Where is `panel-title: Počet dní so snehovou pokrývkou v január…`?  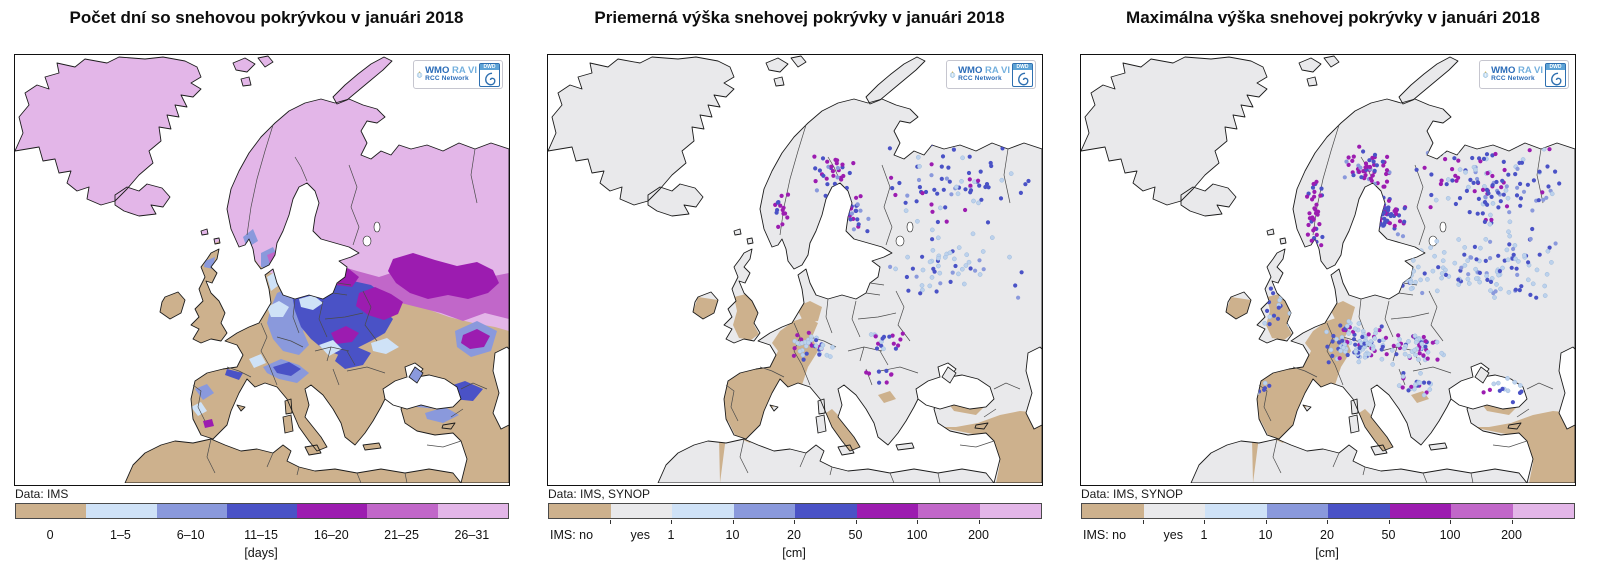 panel-title: Počet dní so snehovou pokrývkou v január… is located at coordinates (266, 17).